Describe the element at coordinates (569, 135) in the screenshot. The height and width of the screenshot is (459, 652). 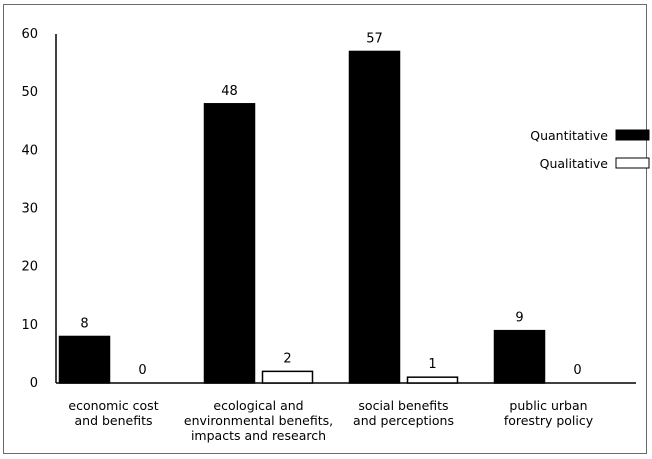
I see `legend-label: Quantitative` at that location.